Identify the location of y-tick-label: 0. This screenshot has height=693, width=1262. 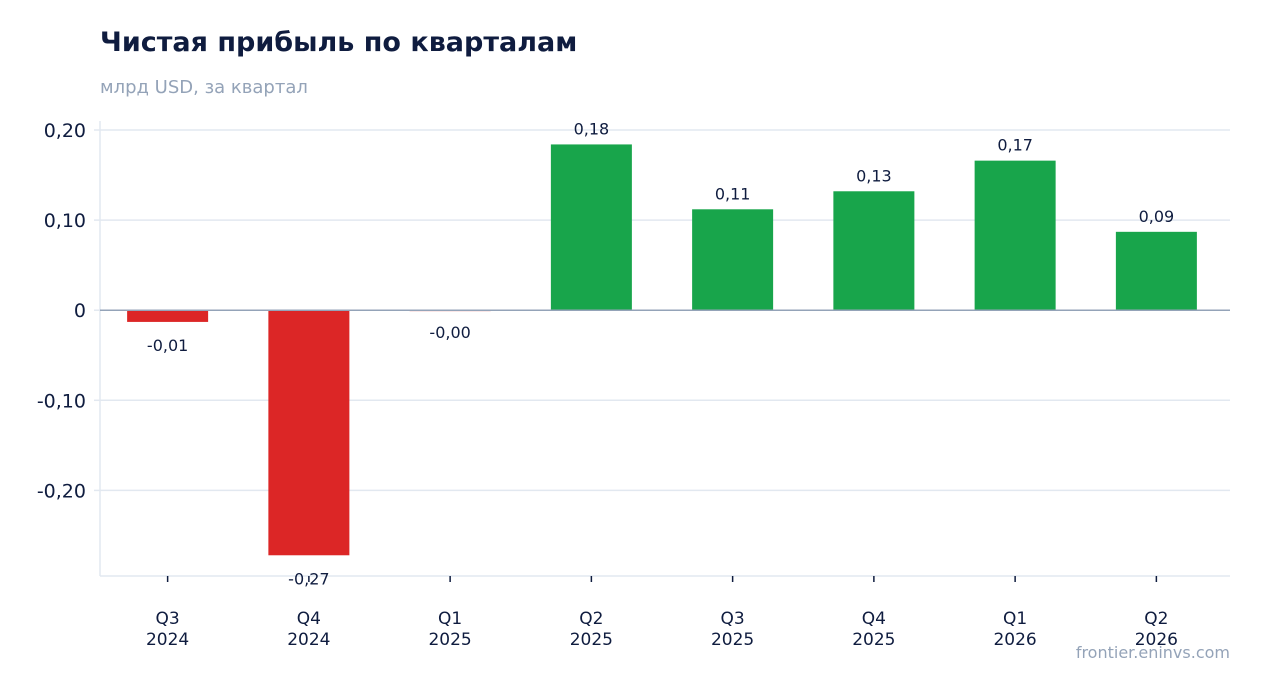
(80, 311).